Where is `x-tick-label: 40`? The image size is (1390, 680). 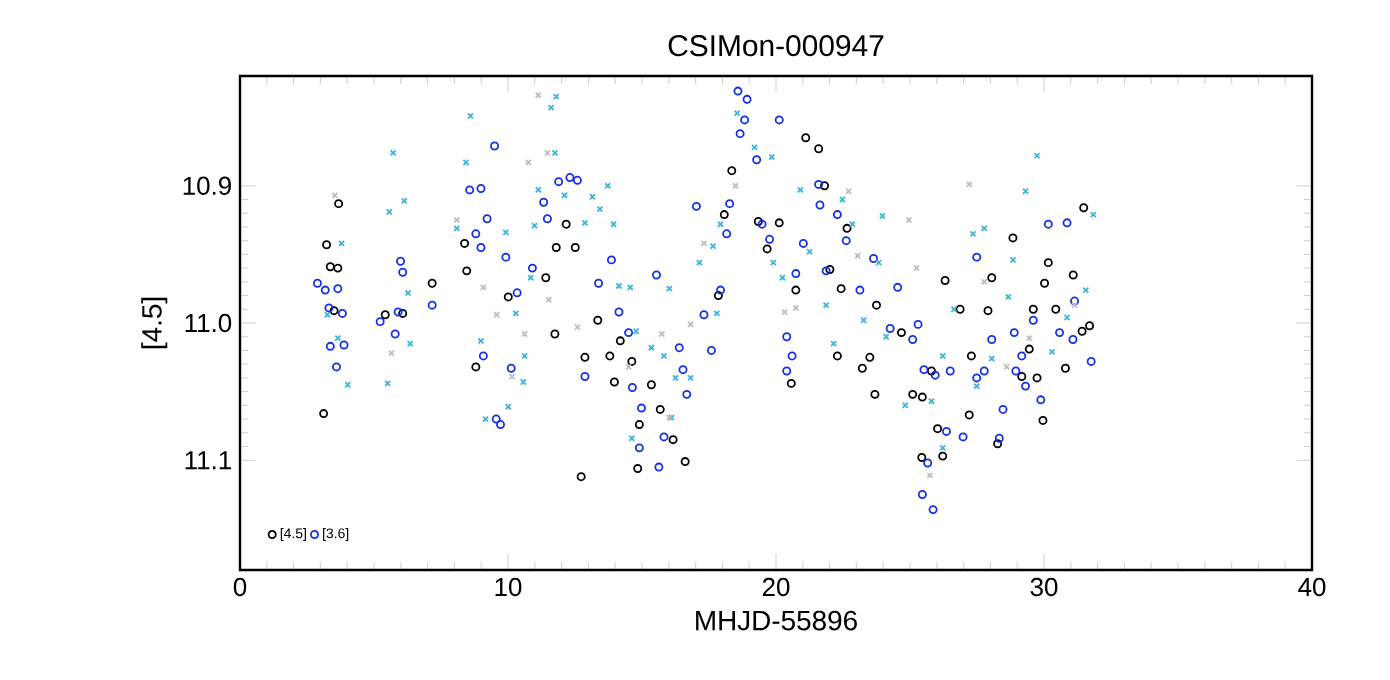
x-tick-label: 40 is located at coordinates (1312, 587).